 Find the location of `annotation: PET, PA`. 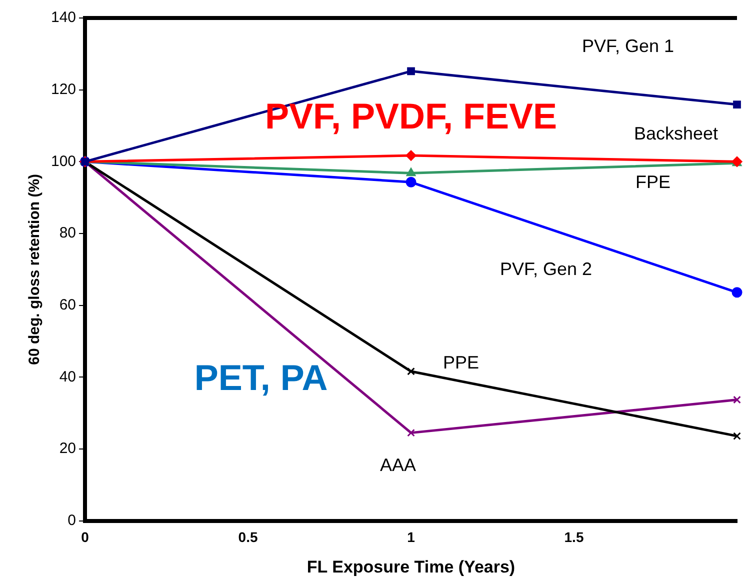

annotation: PET, PA is located at coordinates (261, 377).